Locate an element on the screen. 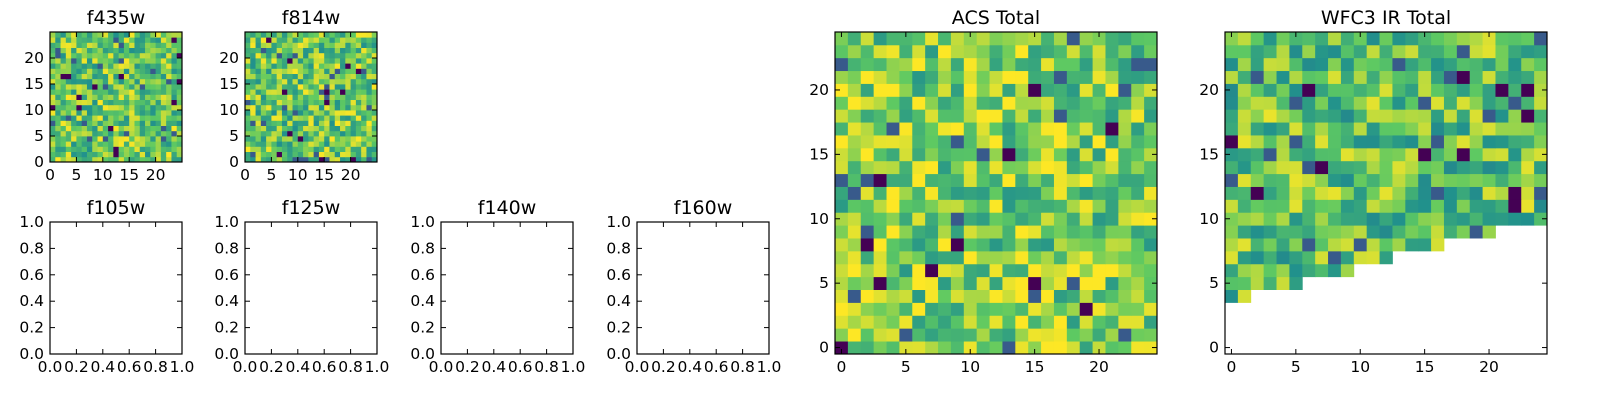 Image resolution: width=1600 pixels, height=400 pixels. x-tick-label: 1.0 is located at coordinates (182, 367).